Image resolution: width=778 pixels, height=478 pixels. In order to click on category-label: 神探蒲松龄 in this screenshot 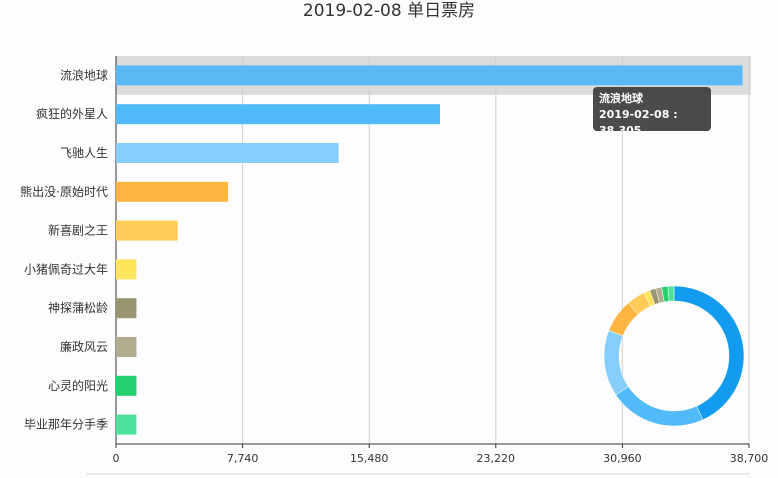, I will do `click(78, 308)`.